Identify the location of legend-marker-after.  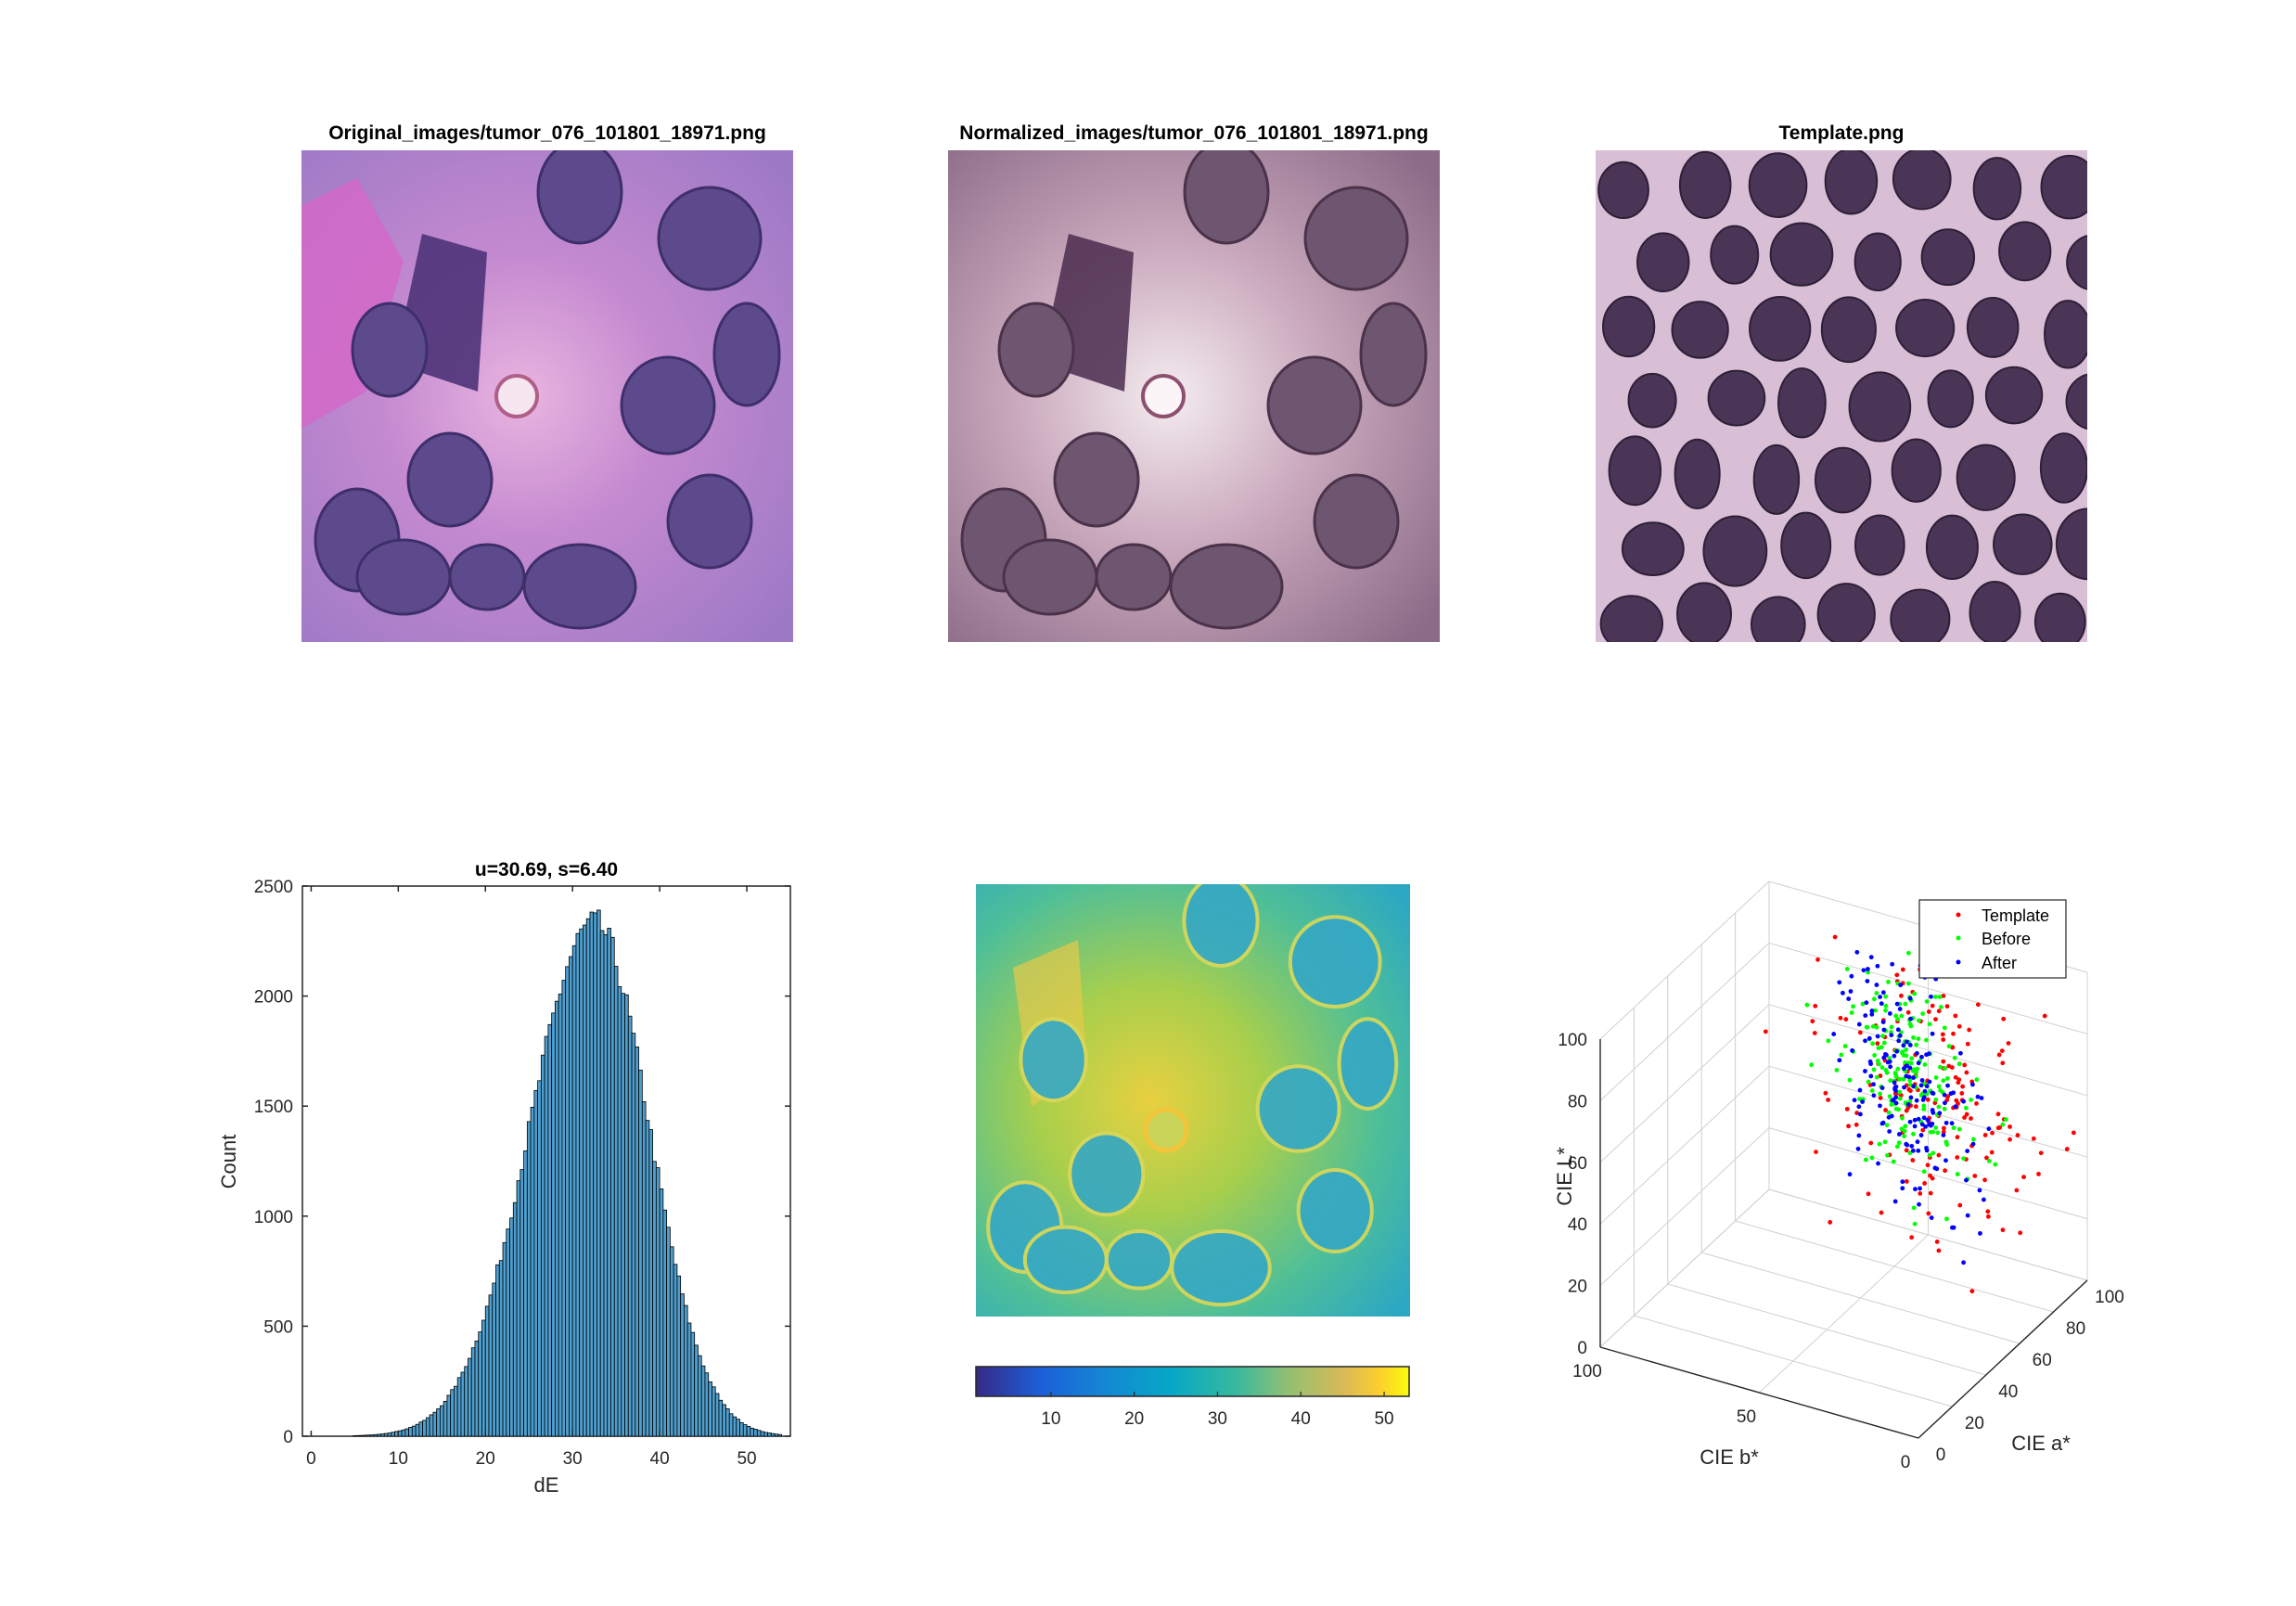
(1958, 962).